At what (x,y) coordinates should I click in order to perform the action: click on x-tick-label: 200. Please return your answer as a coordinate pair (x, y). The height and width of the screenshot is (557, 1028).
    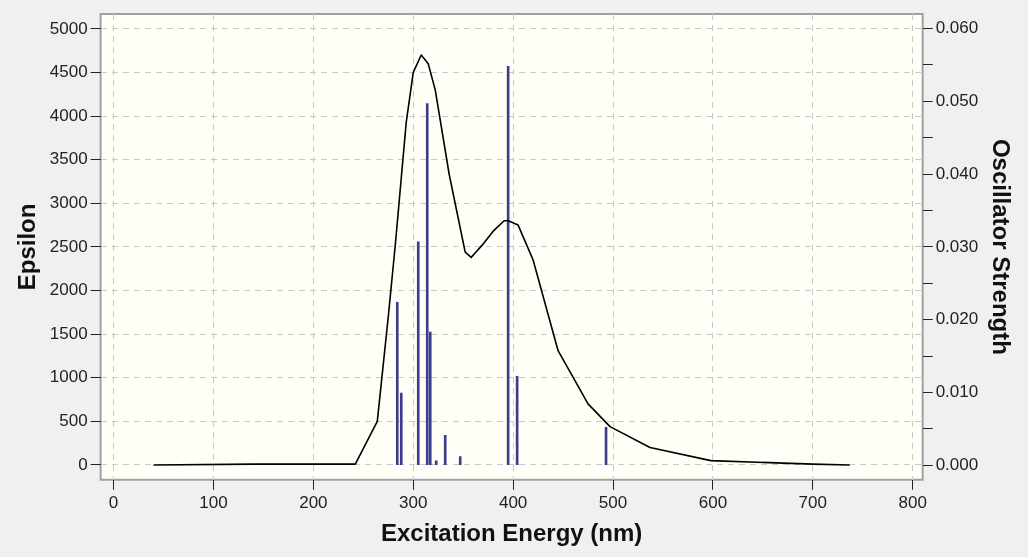
    Looking at the image, I should click on (313, 502).